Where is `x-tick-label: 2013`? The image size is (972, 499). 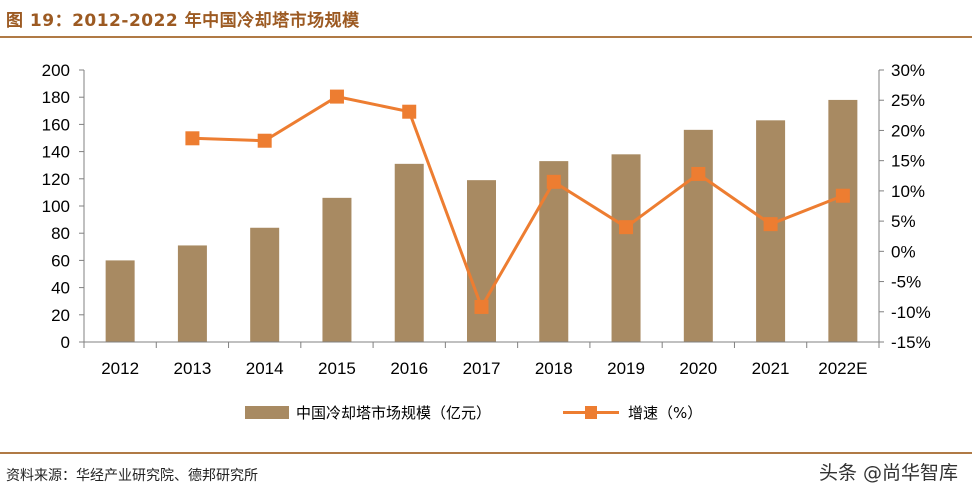
x-tick-label: 2013 is located at coordinates (192, 368).